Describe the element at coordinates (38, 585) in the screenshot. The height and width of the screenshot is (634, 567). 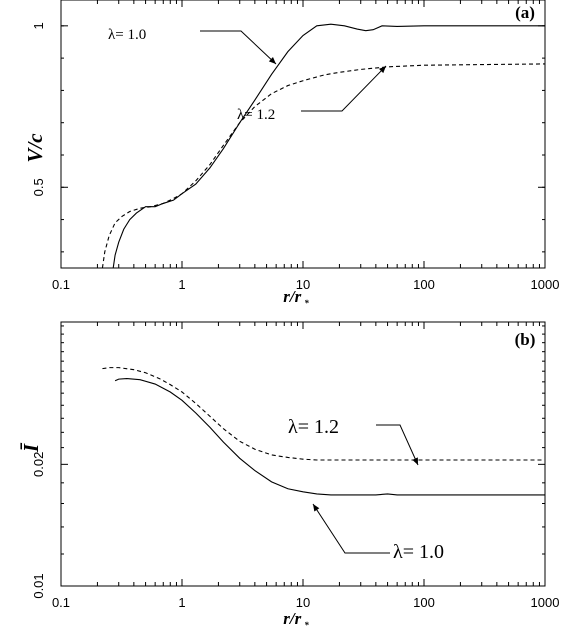
I see `y-tick-label: 0.01` at that location.